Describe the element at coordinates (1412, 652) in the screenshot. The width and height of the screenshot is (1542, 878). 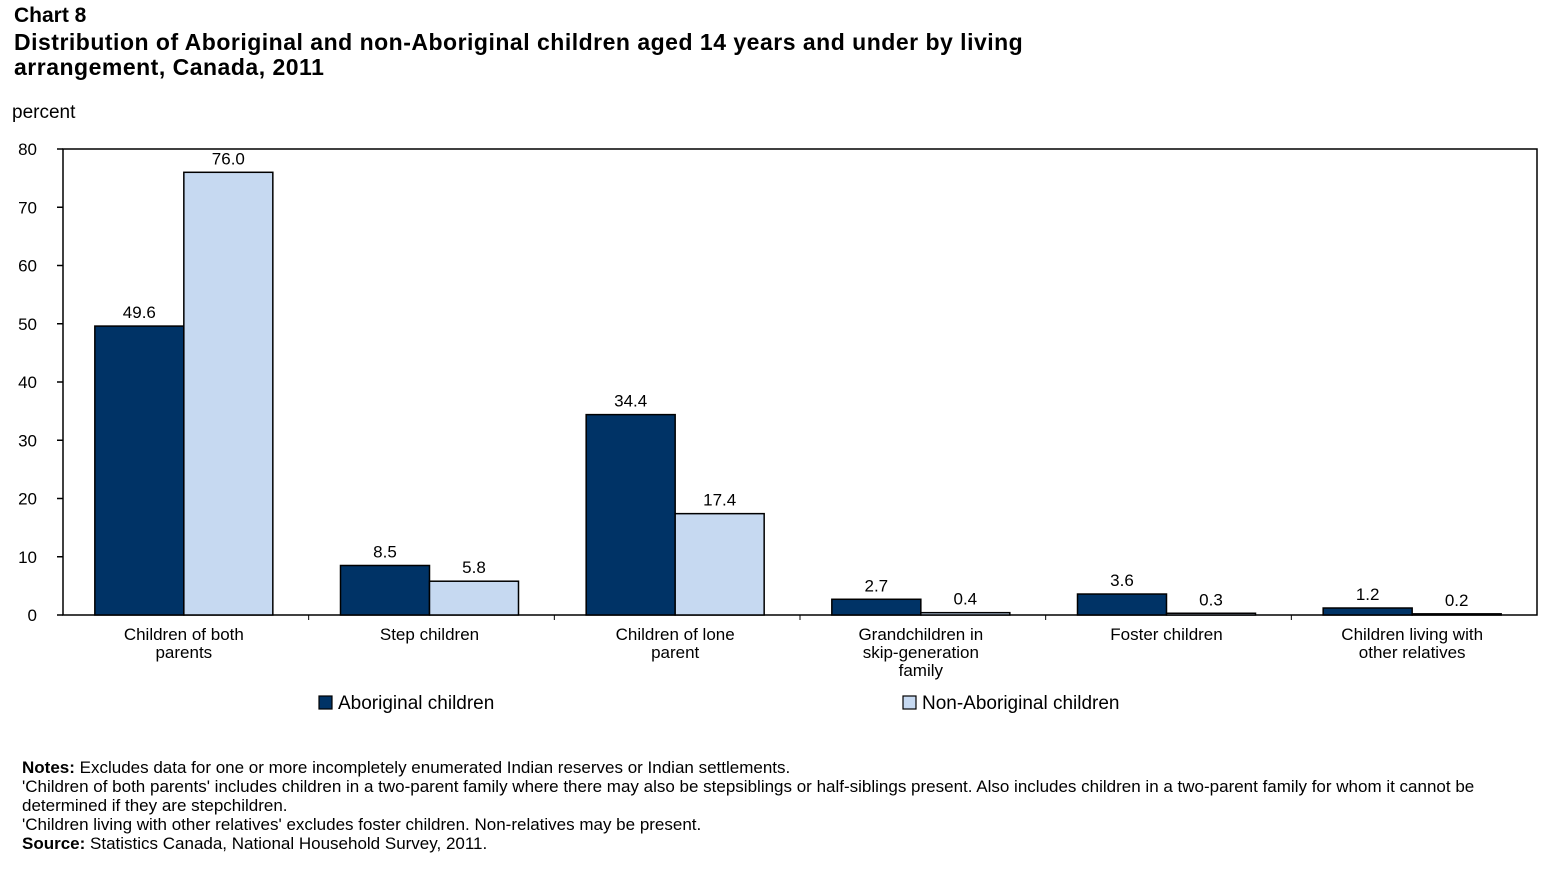
I see `category-label: other relatives` at that location.